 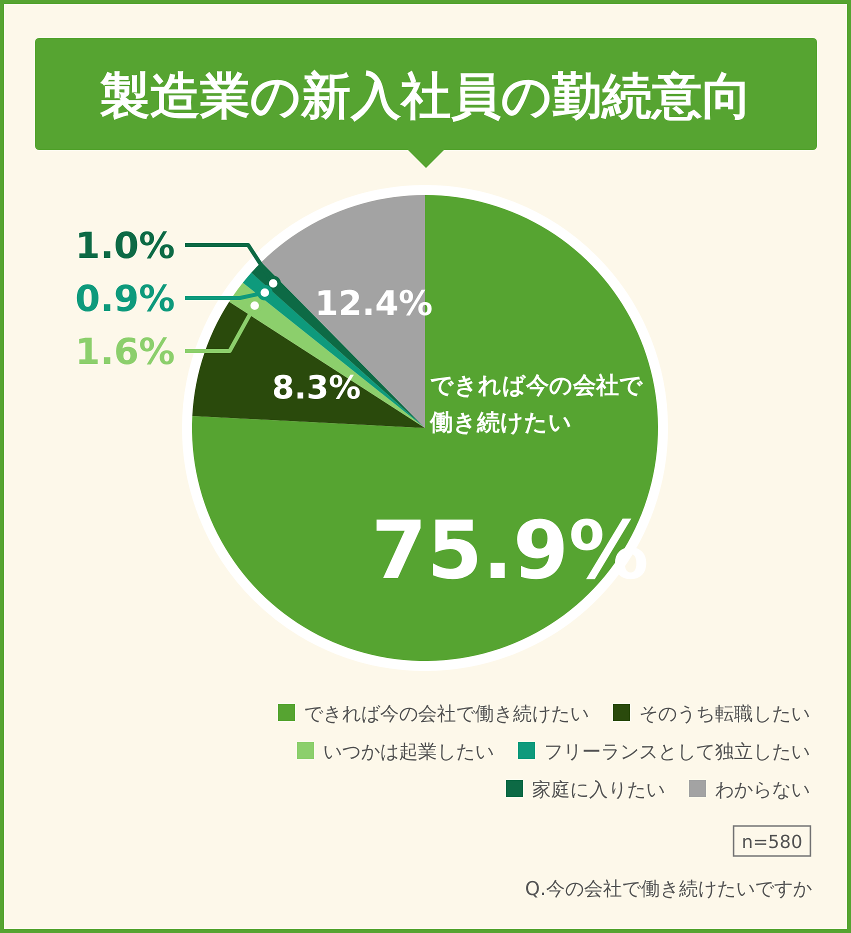 I want to click on legend-label: いつかは起業したい, so click(x=408, y=752).